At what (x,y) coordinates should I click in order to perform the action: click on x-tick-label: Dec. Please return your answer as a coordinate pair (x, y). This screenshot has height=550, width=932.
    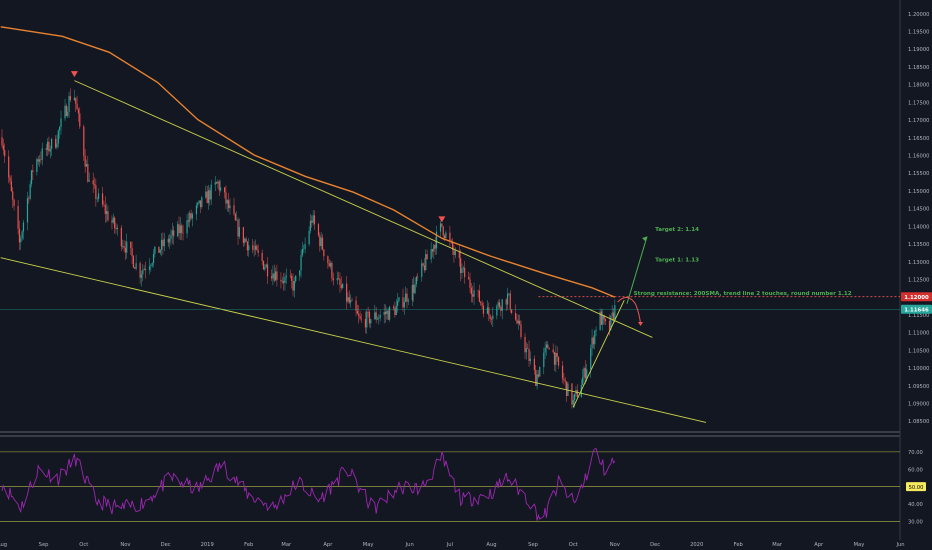
    Looking at the image, I should click on (166, 545).